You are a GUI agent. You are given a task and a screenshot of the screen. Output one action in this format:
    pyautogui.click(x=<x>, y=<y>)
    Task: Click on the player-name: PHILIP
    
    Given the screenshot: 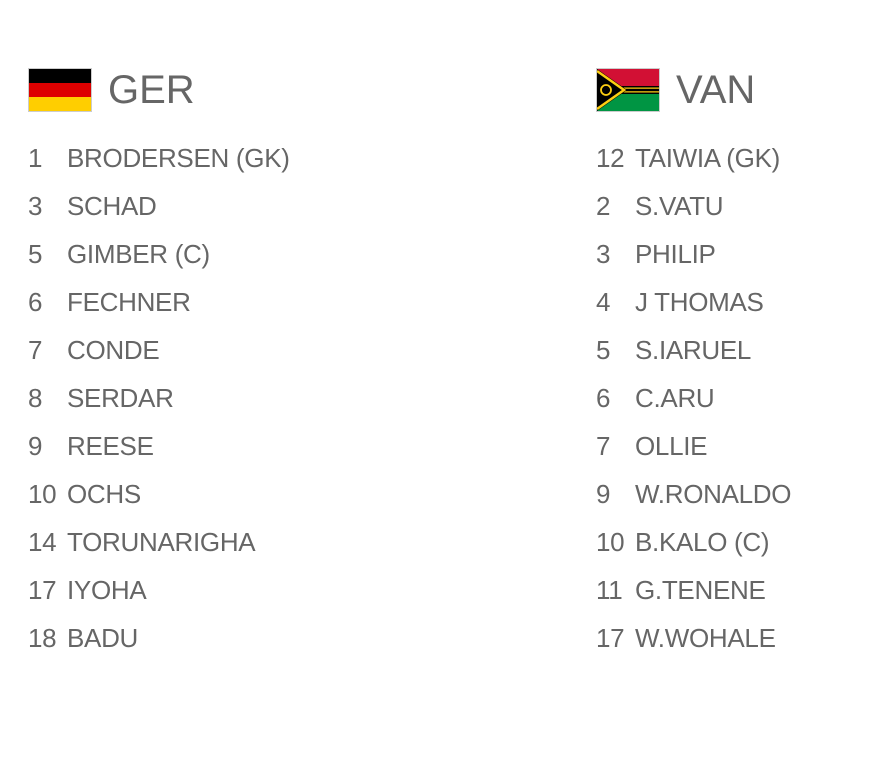 What is the action you would take?
    pyautogui.click(x=675, y=253)
    